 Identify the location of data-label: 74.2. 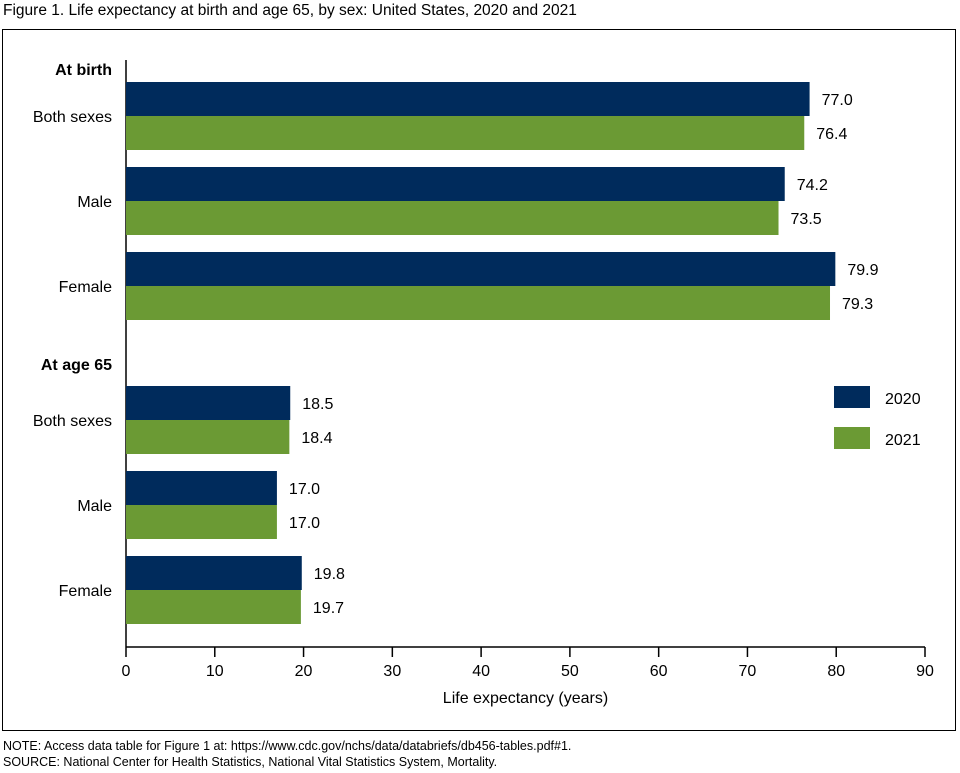
(812, 185).